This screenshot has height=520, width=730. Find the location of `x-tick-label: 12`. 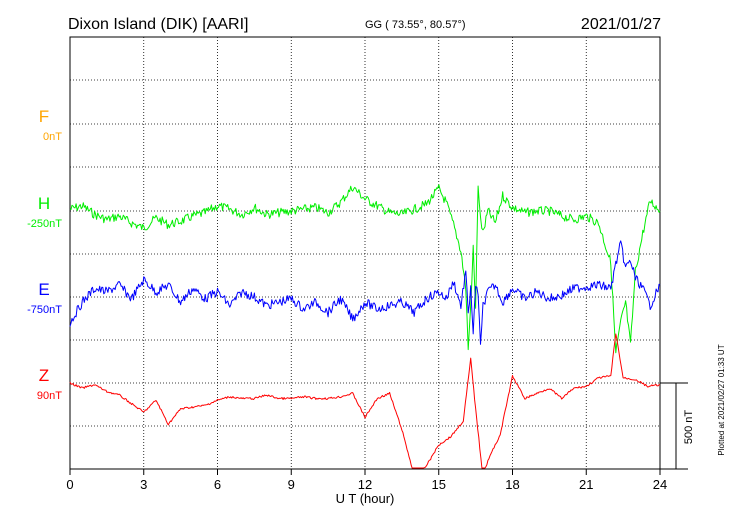

x-tick-label: 12 is located at coordinates (365, 484).